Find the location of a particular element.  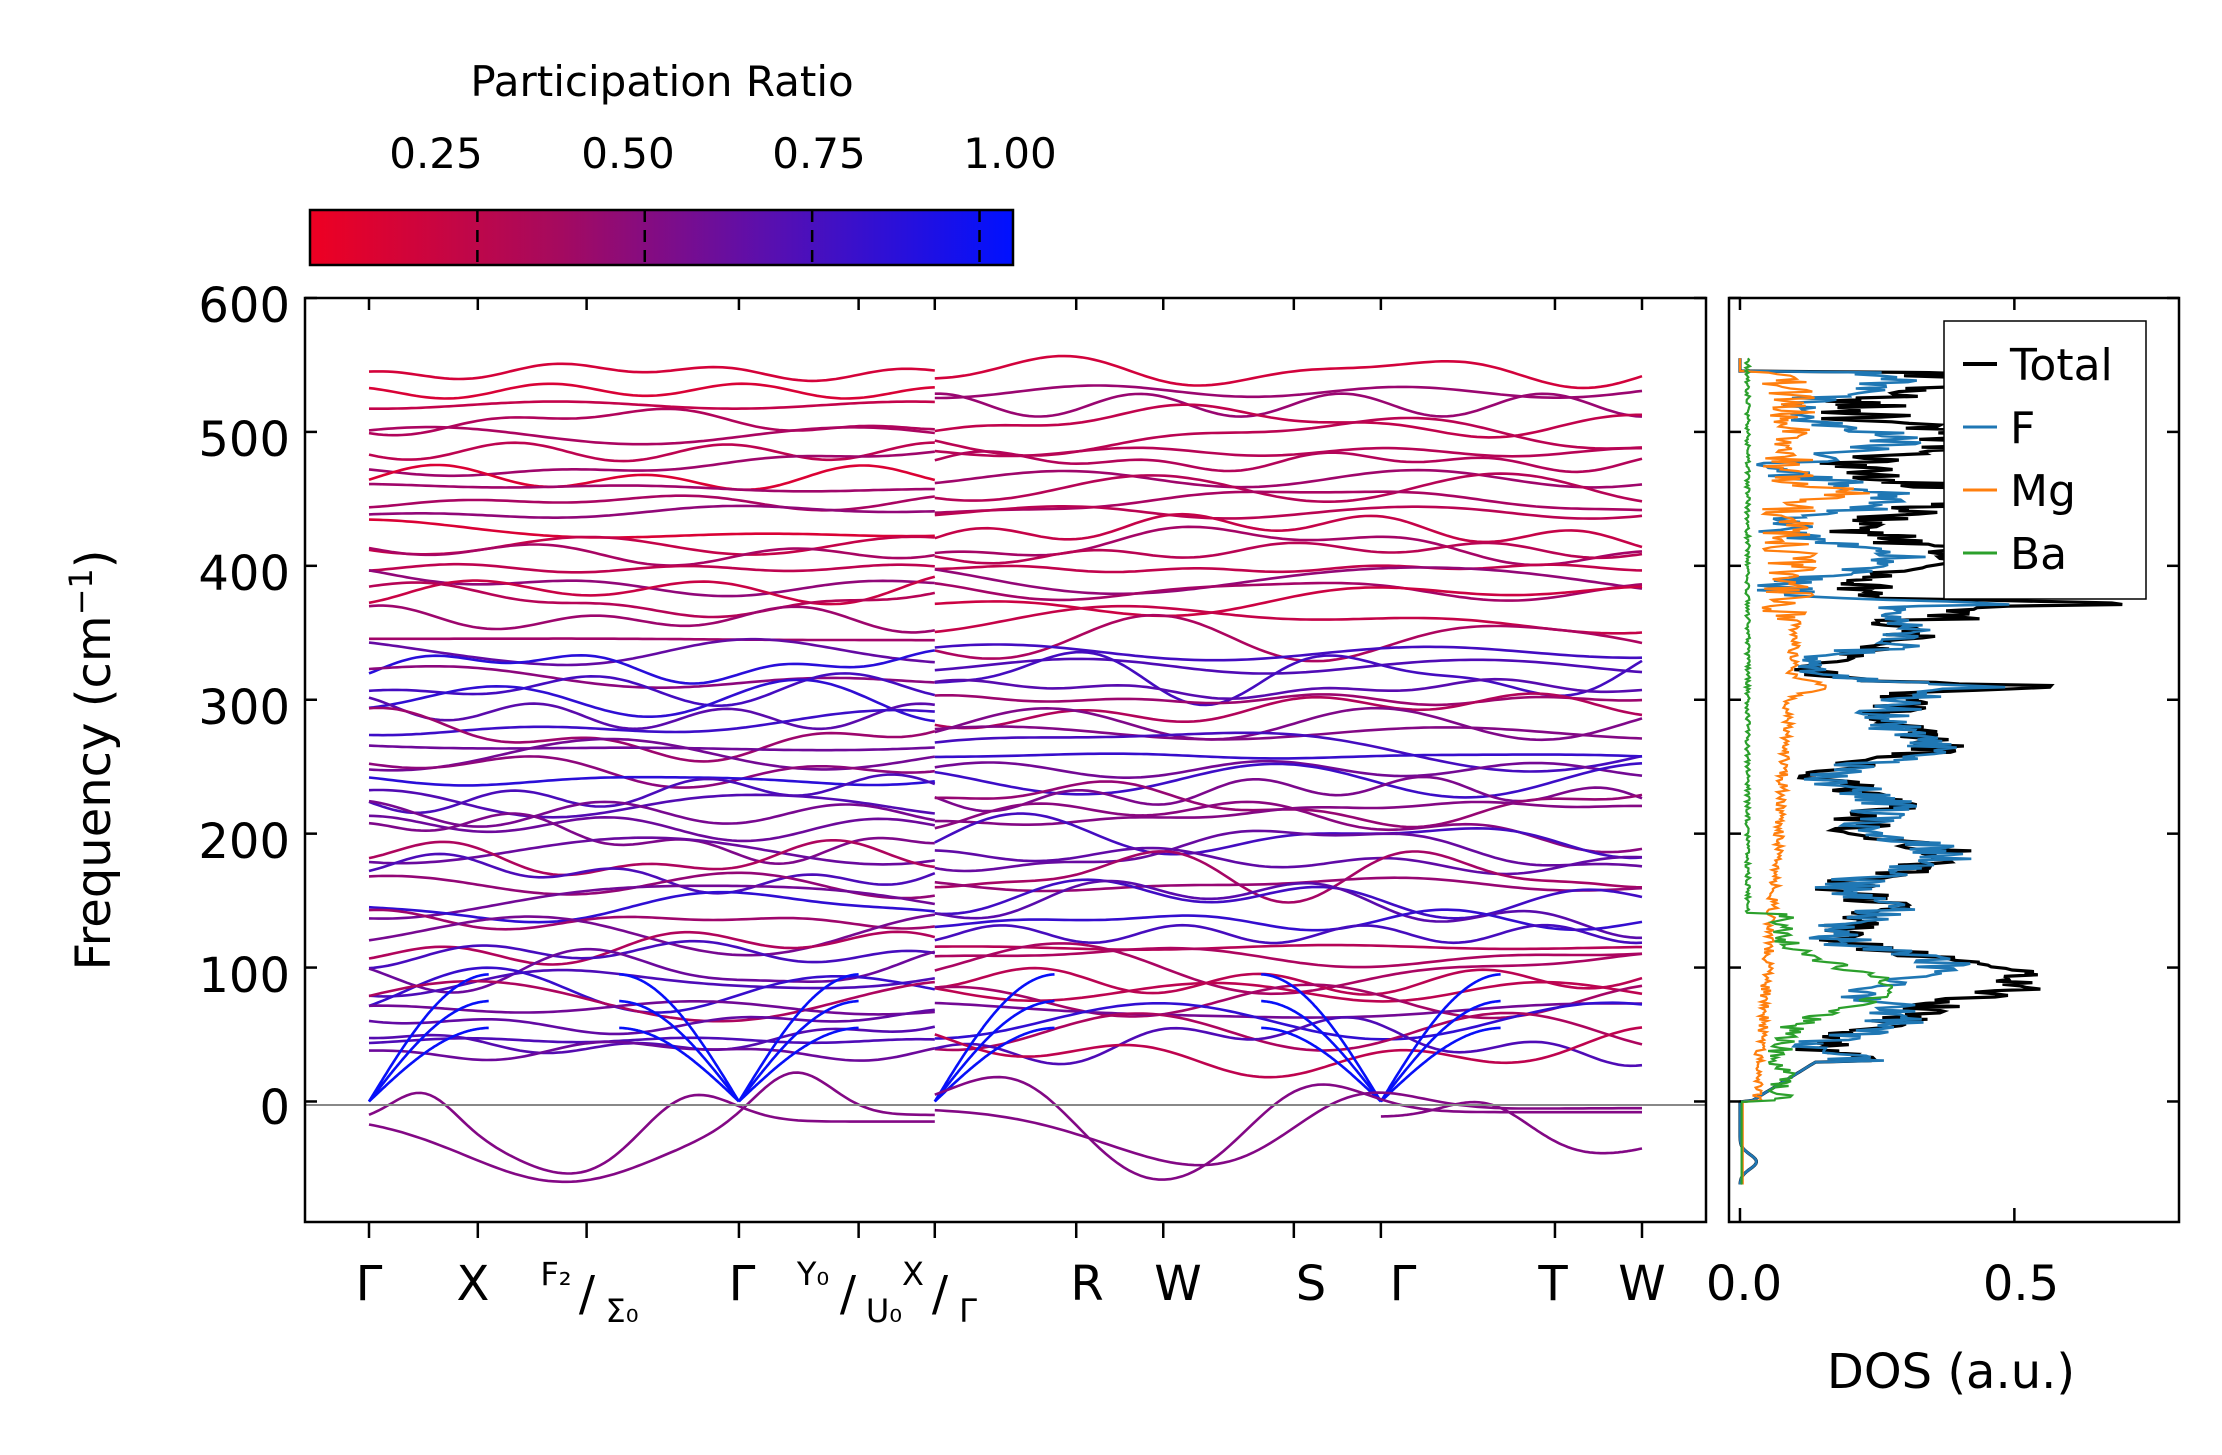

dos-curve-ba is located at coordinates (1817, 771).